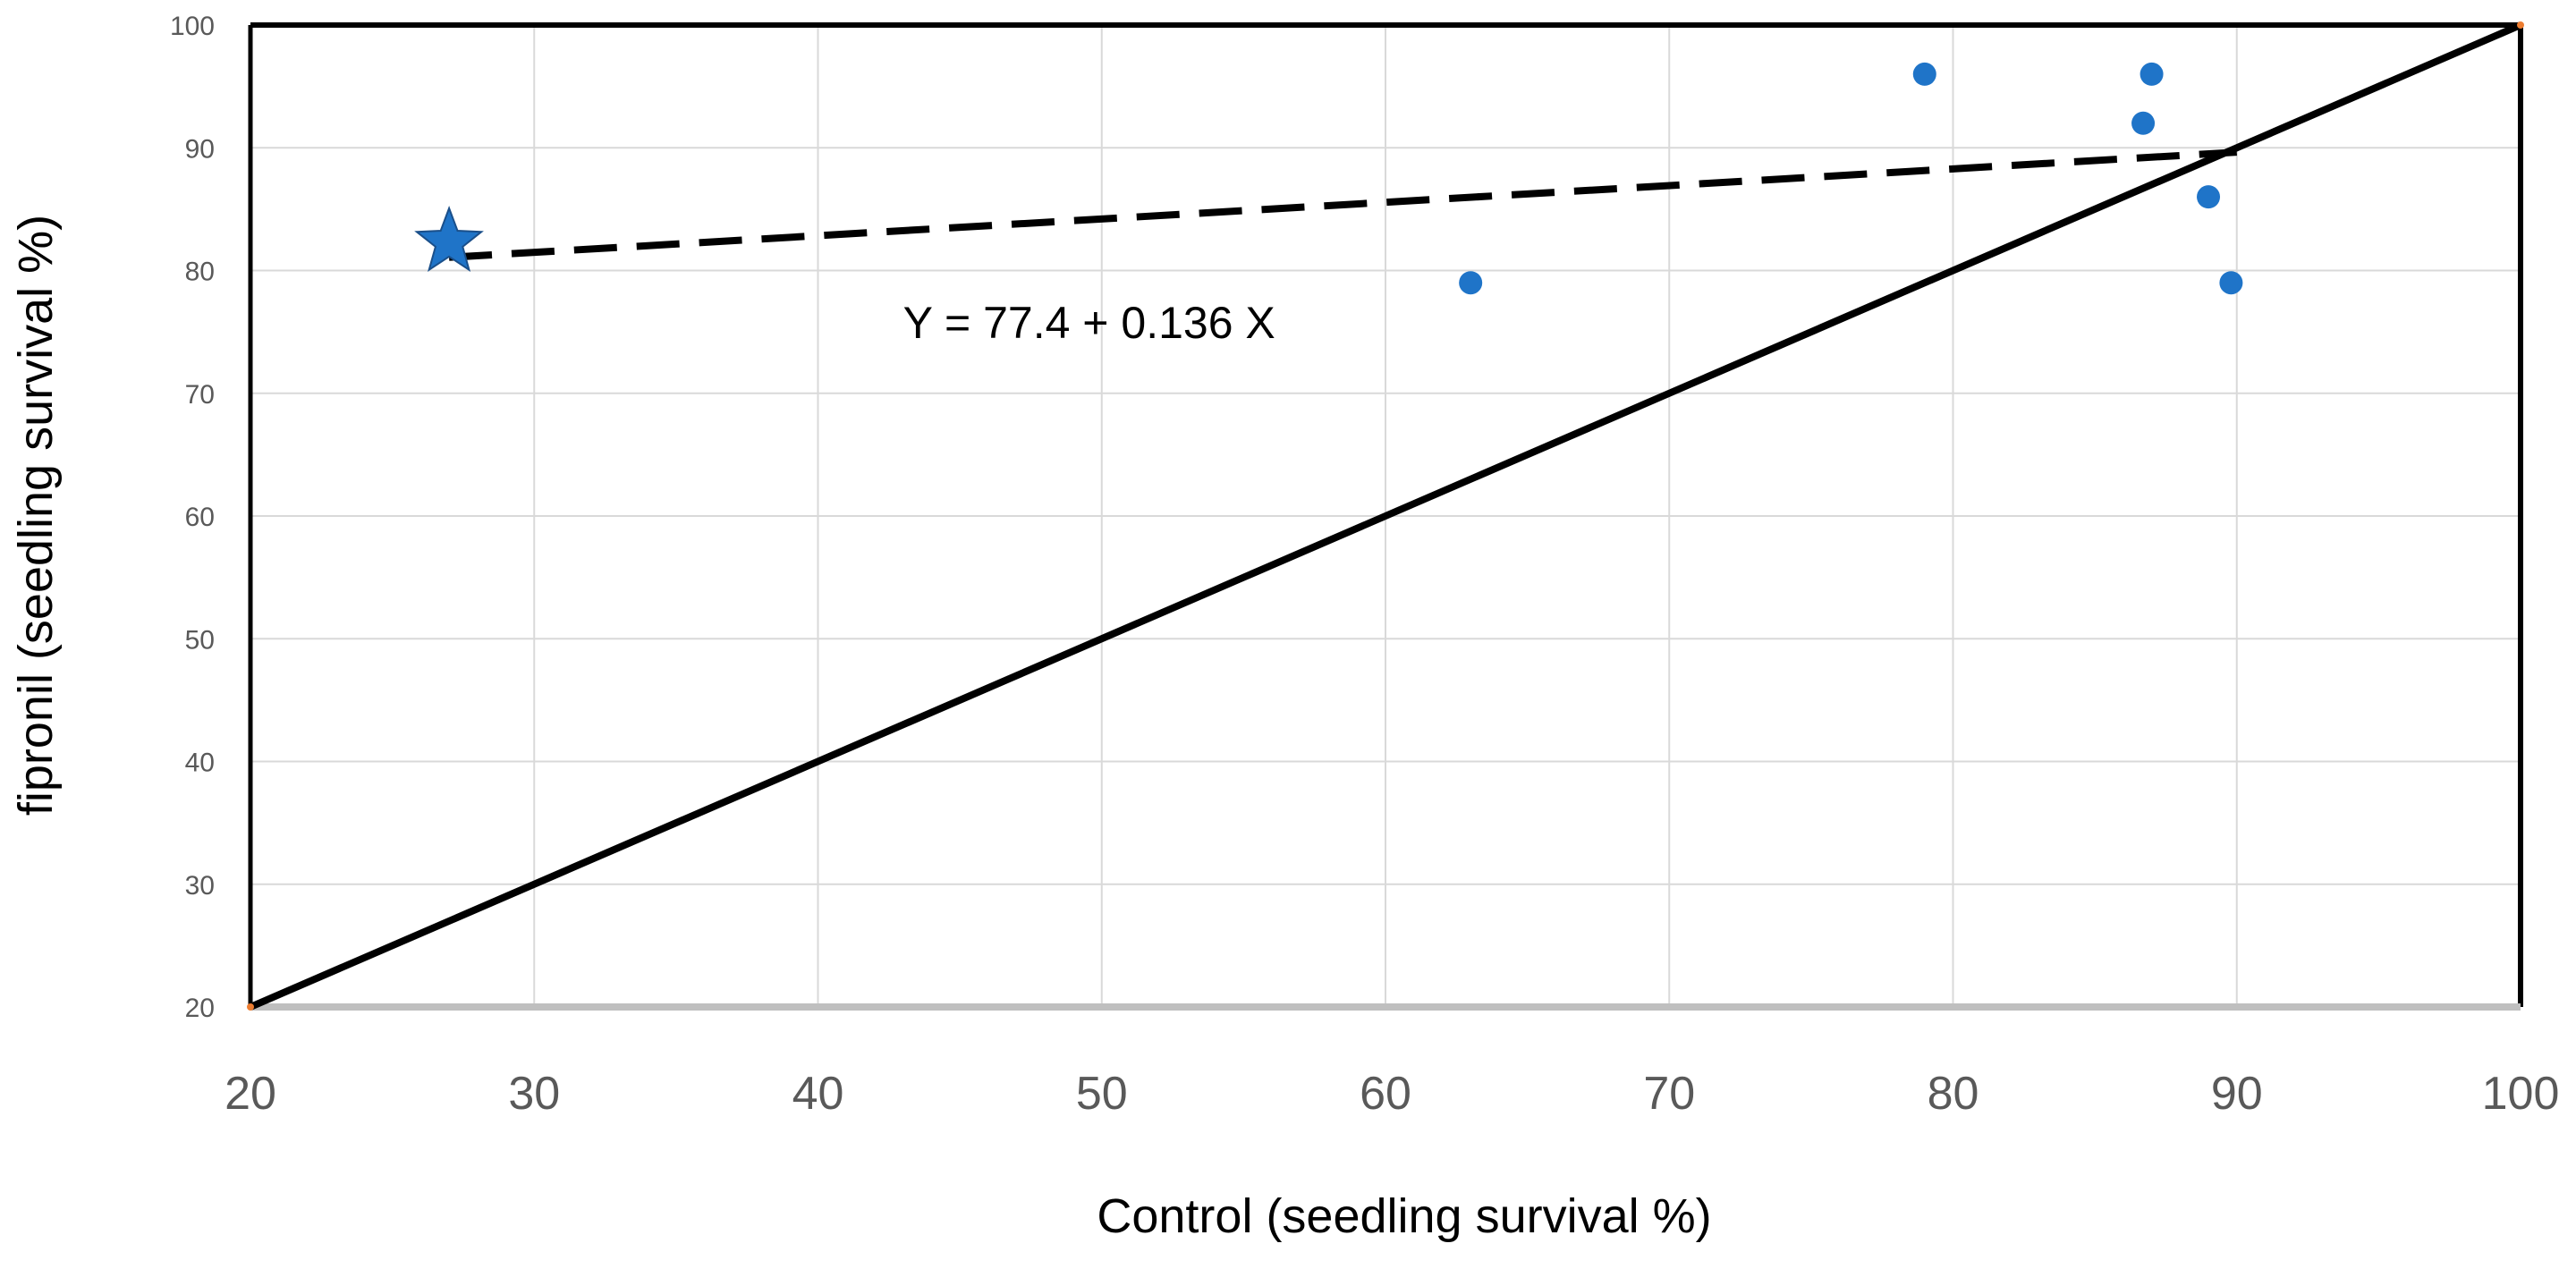 Image resolution: width=2576 pixels, height=1269 pixels. Describe the element at coordinates (200, 1009) in the screenshot. I see `y-tick-label: 20` at that location.